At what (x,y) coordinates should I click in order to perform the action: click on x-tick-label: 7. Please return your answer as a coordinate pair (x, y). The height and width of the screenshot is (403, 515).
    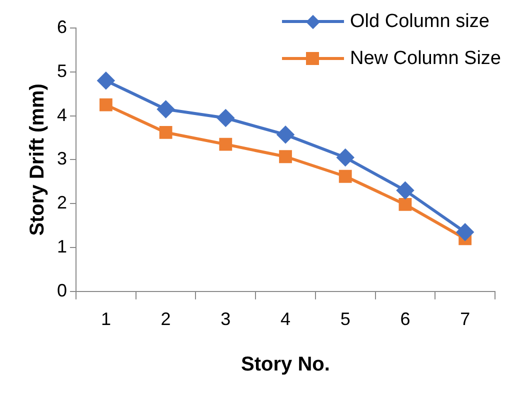
    Looking at the image, I should click on (465, 319).